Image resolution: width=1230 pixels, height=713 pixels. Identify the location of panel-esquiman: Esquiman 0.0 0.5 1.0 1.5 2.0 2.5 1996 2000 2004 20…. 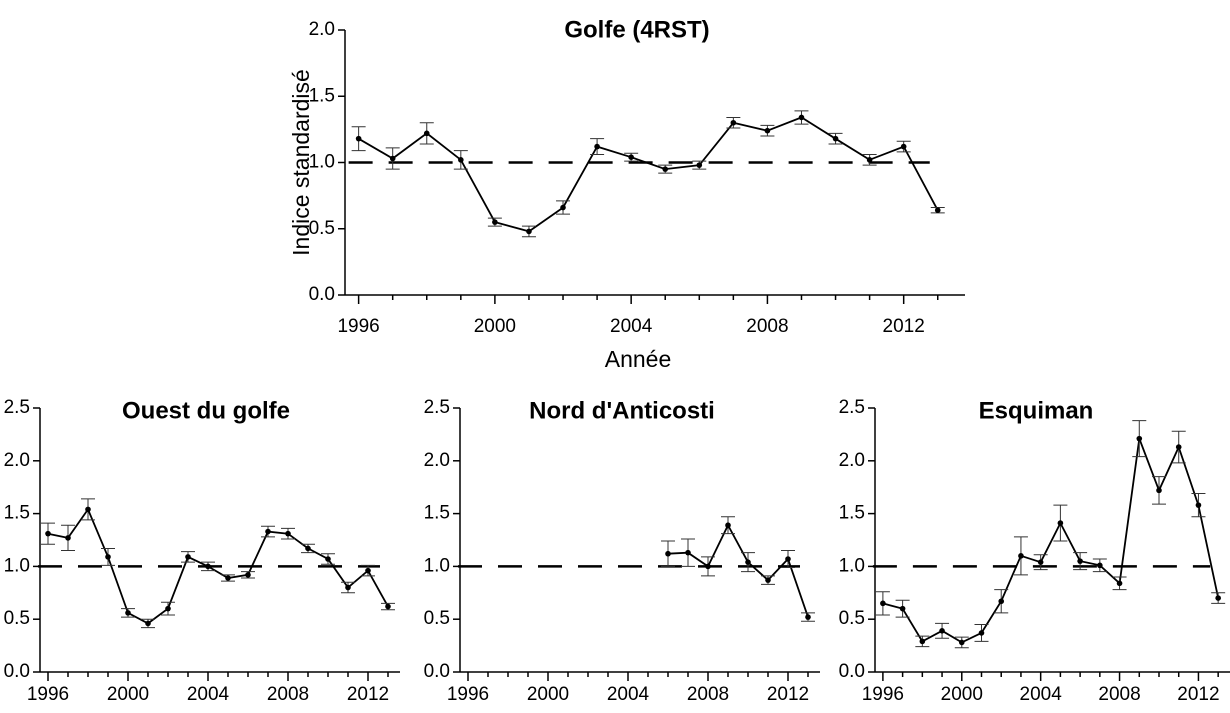
(1034, 551).